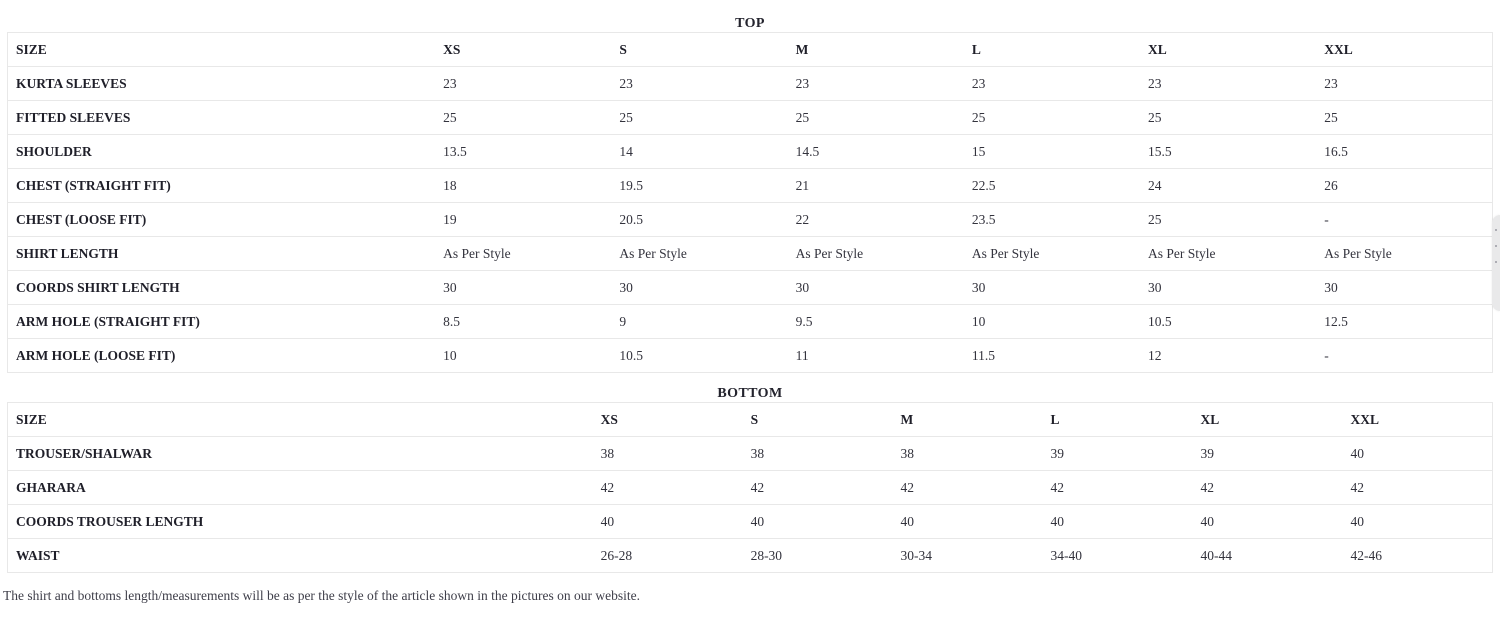 The height and width of the screenshot is (628, 1500). What do you see at coordinates (1052, 355) in the screenshot?
I see `measurement-cell: 11.5` at bounding box center [1052, 355].